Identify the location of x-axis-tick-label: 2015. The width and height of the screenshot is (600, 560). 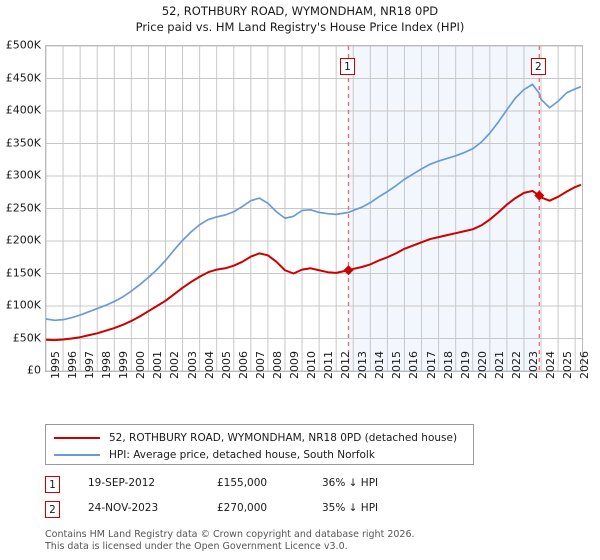
(397, 365).